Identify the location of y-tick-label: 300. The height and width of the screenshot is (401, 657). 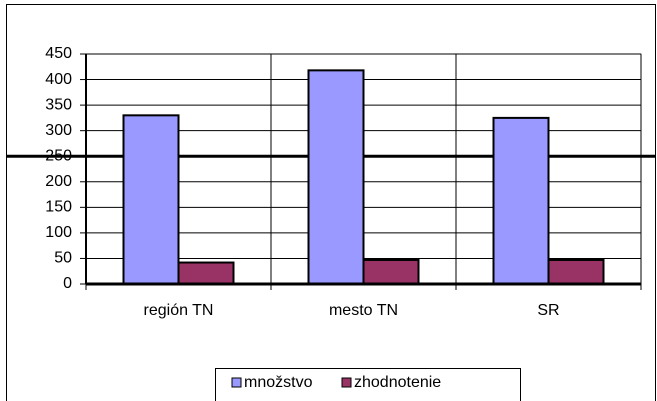
(58, 130).